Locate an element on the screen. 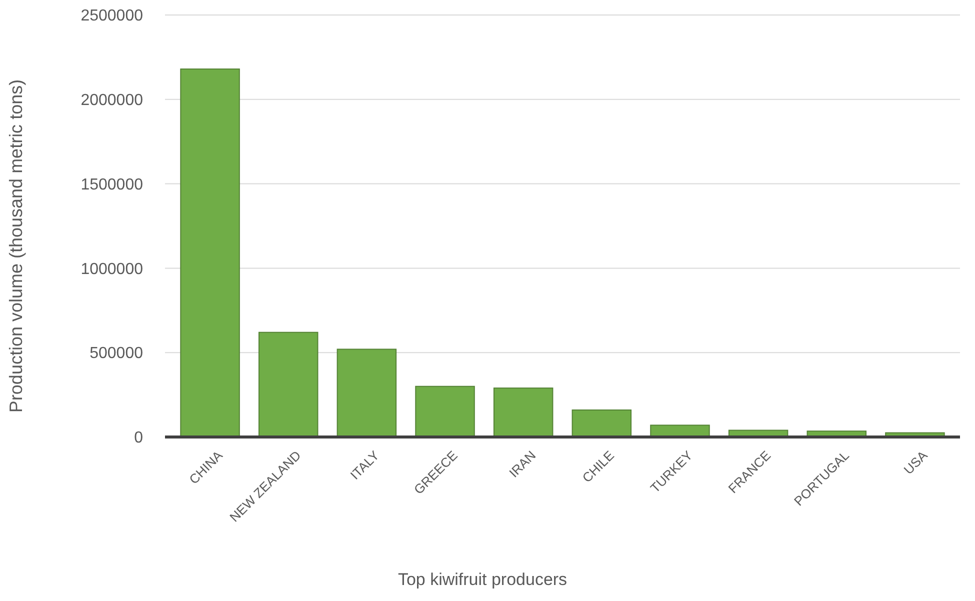  y-tick-label: 0 is located at coordinates (139, 438).